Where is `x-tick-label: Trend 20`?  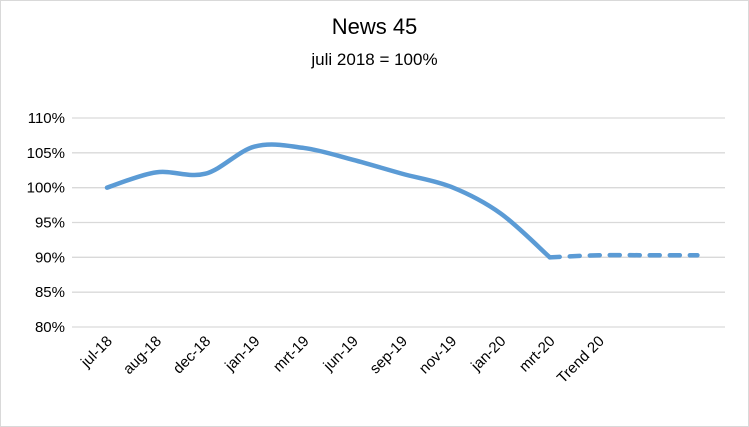 x-tick-label: Trend 20 is located at coordinates (581, 360).